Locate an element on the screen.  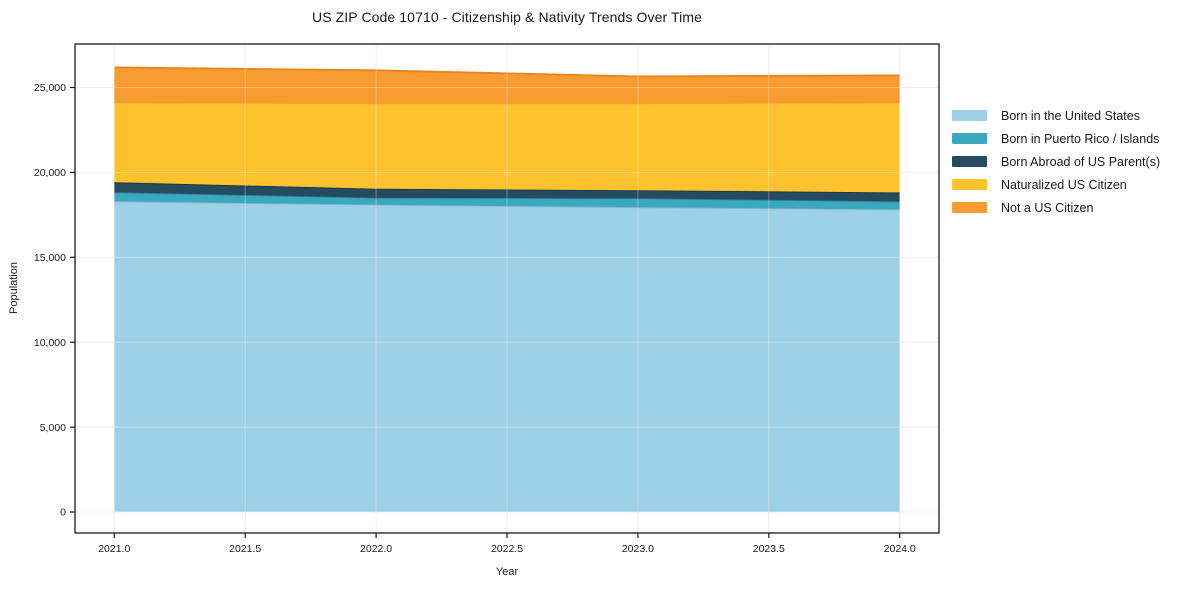
legend-label: Not a US Citizen is located at coordinates (1047, 207).